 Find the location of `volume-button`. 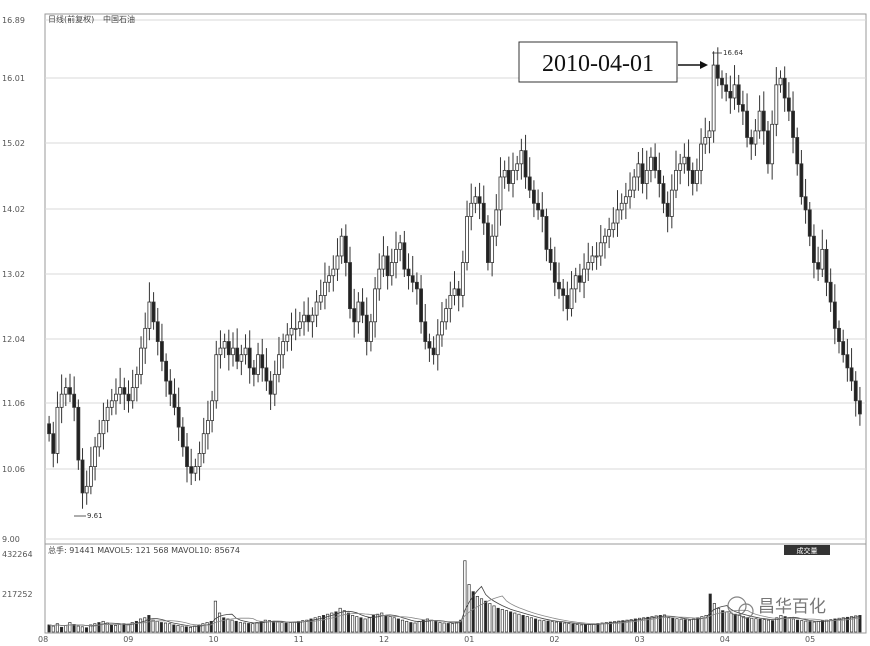

volume-button is located at coordinates (807, 550).